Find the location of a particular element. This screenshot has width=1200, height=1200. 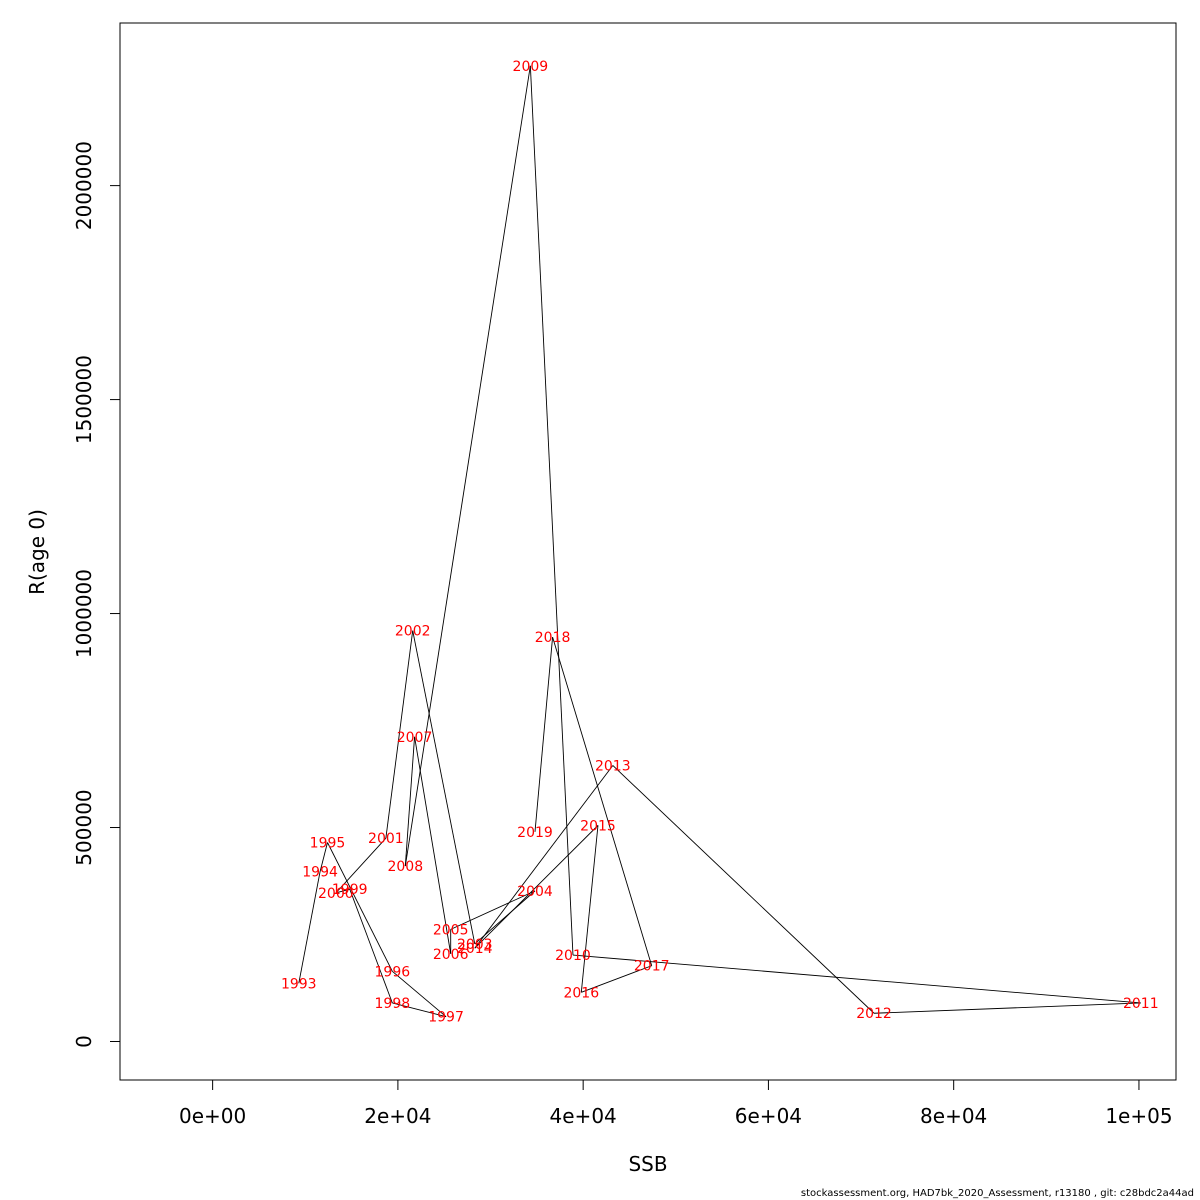

year-label-2018: 2018 is located at coordinates (553, 638).